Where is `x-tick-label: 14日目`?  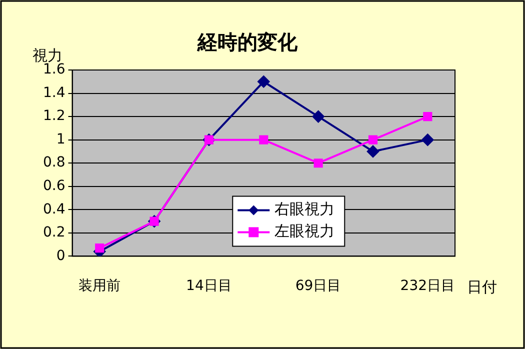
x-tick-label: 14日目 is located at coordinates (209, 286).